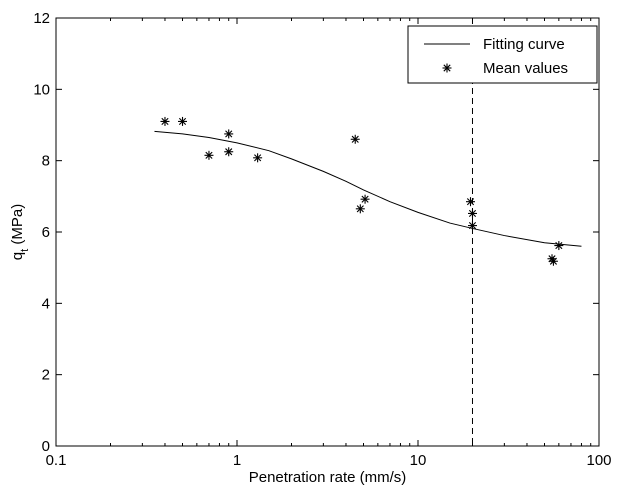 This screenshot has height=491, width=619. I want to click on y-axis-label-unit: (MPa), so click(17, 226).